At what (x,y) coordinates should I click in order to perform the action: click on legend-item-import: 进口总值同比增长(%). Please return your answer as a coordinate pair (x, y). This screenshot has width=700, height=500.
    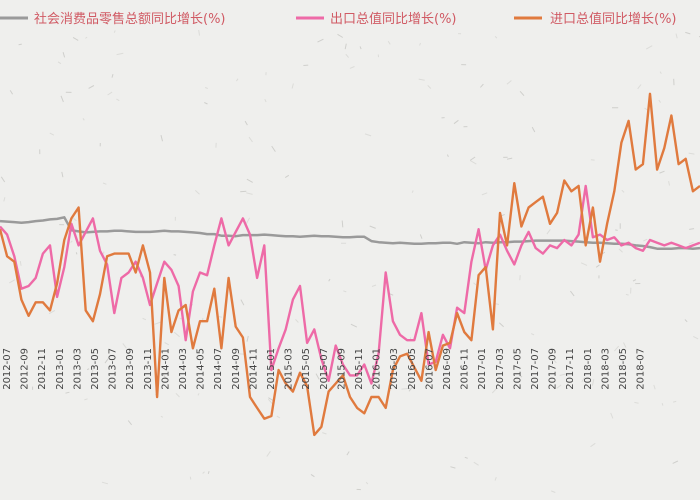
    Looking at the image, I should click on (595, 19).